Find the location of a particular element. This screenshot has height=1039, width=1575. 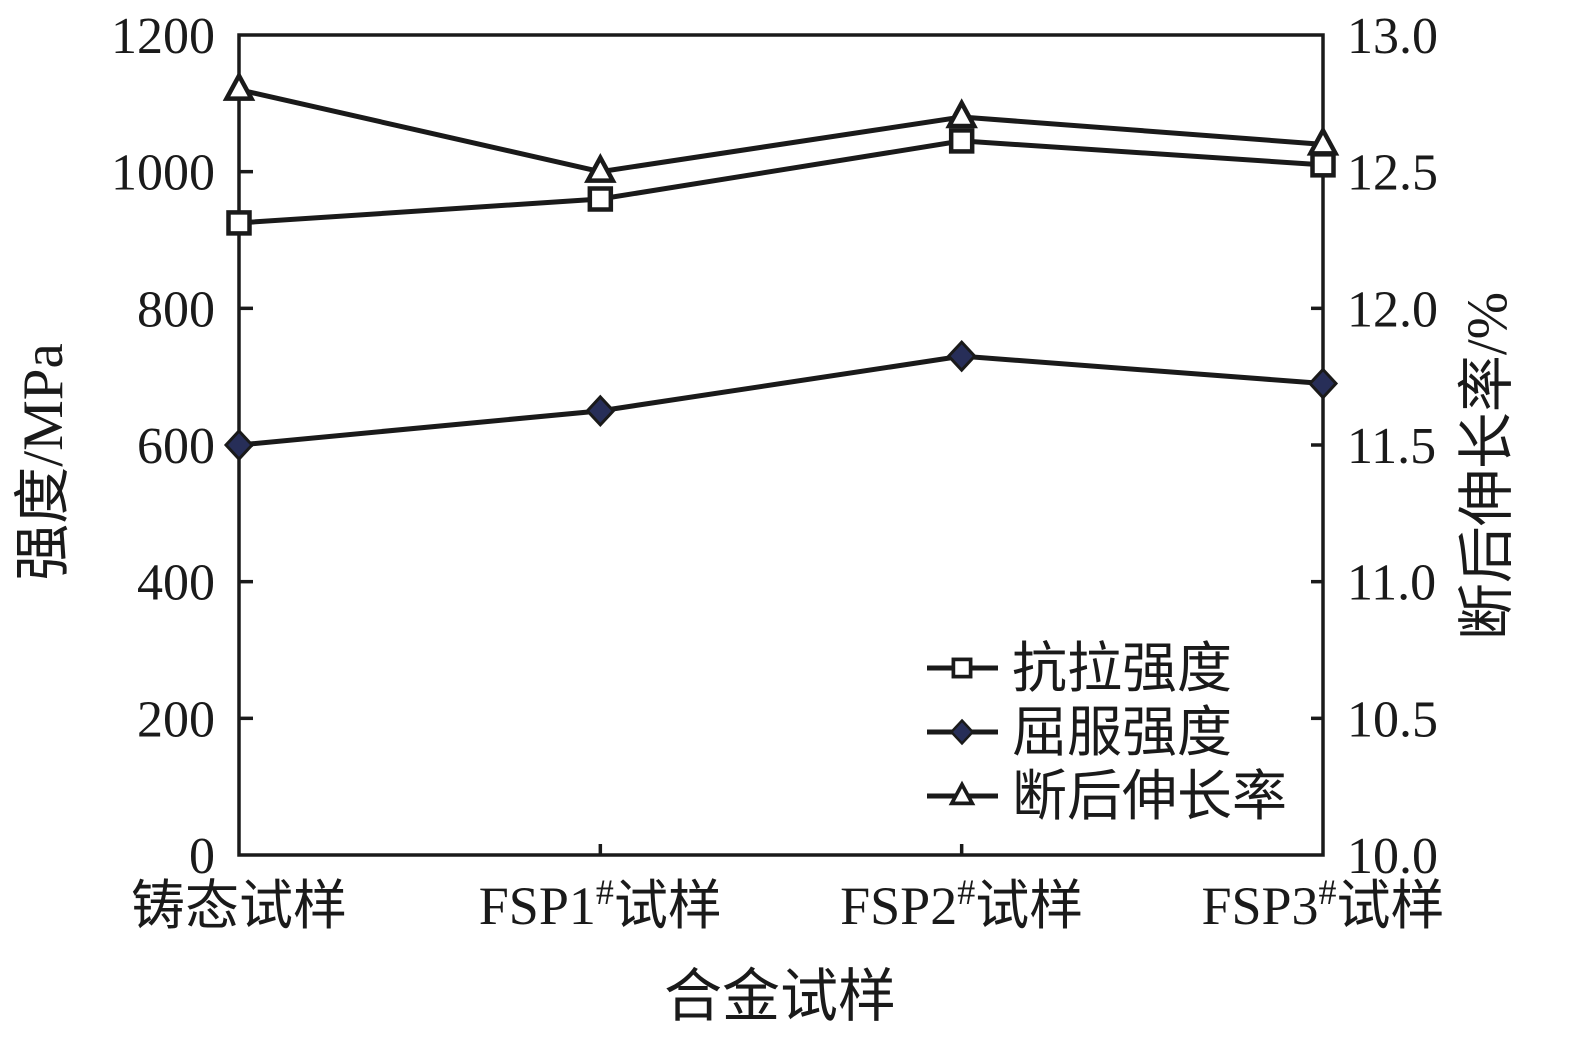

right-axis-tick-label: 12.0 is located at coordinates (1392, 309).